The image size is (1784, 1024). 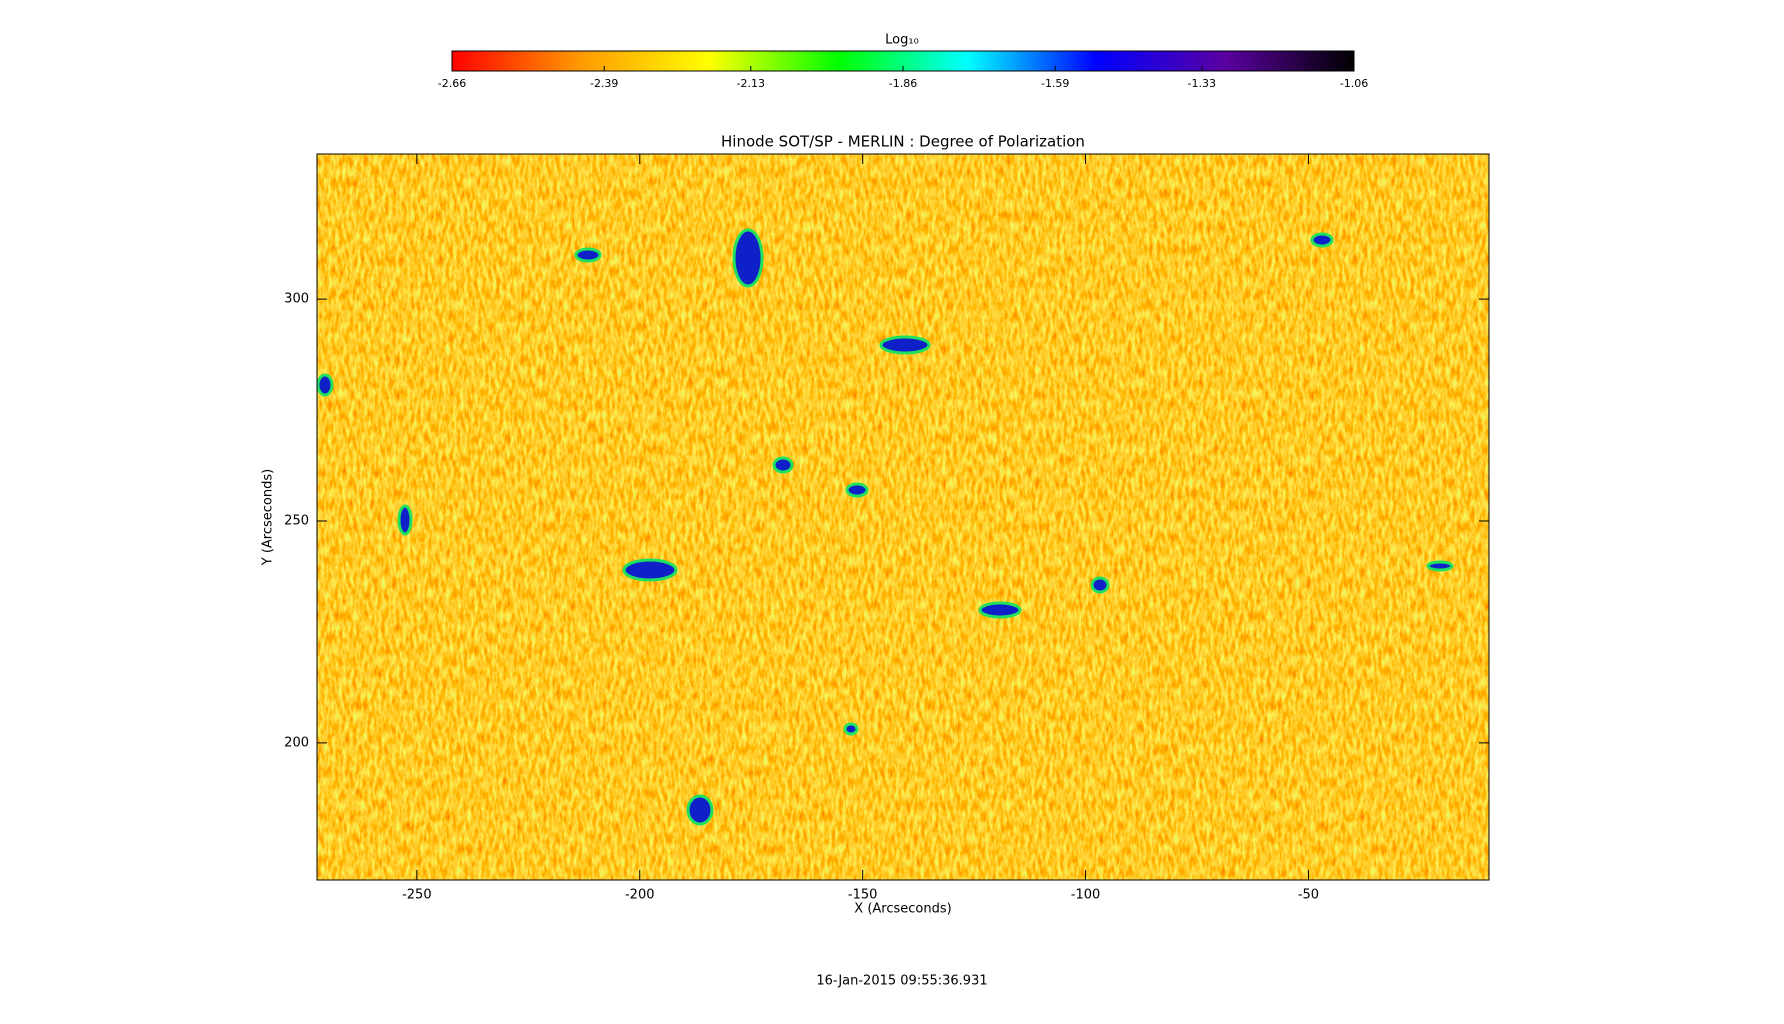 I want to click on y-axis-label: Y (Arcseconds), so click(x=268, y=517).